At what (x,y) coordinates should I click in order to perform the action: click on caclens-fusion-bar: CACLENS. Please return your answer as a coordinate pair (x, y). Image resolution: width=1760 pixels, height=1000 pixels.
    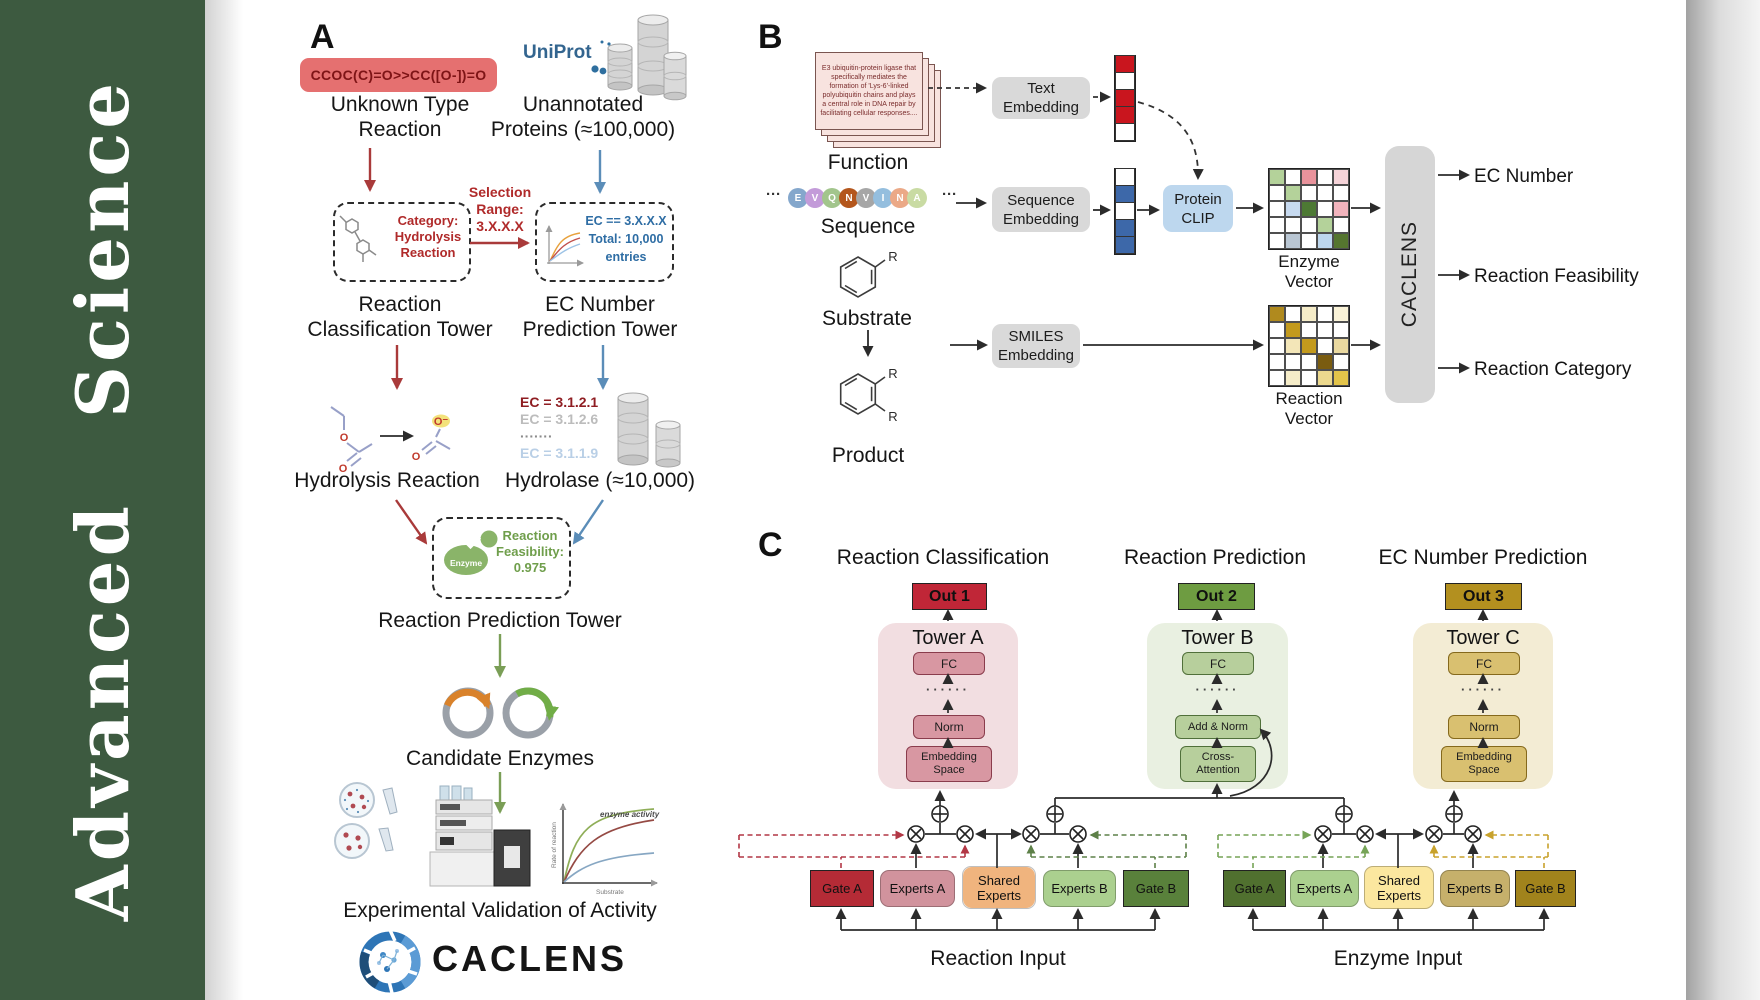
    Looking at the image, I should click on (1410, 274).